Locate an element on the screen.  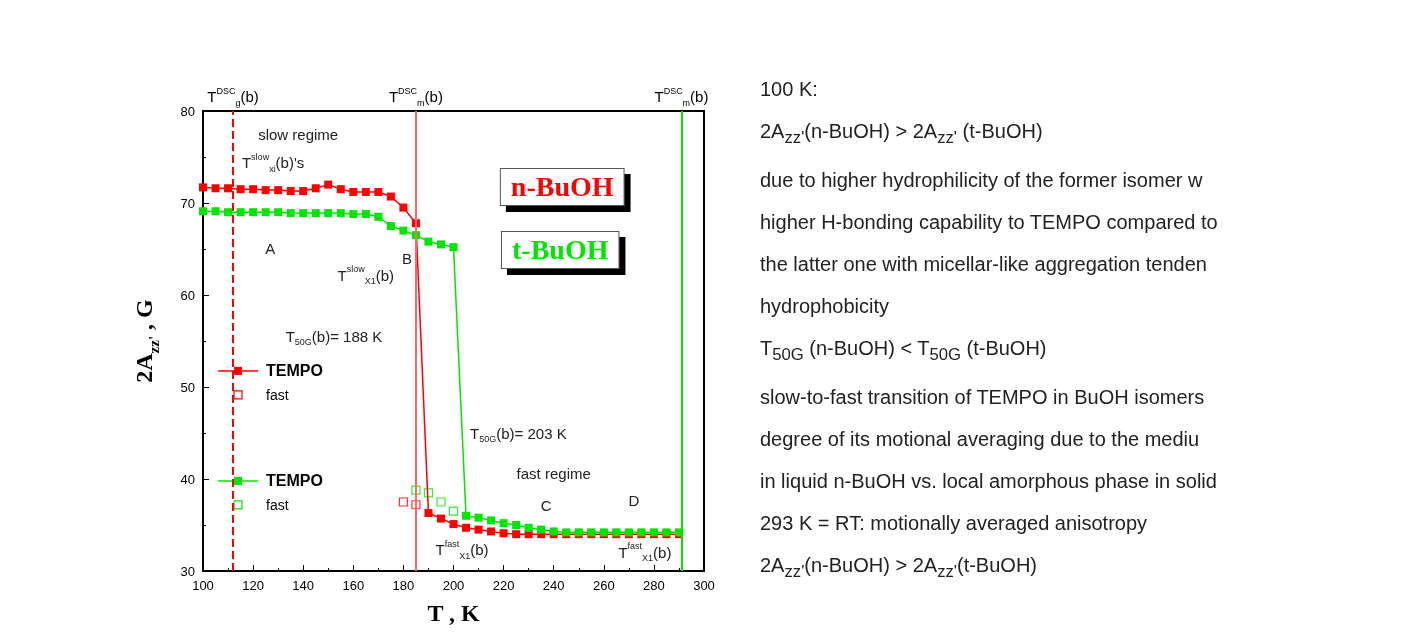
x-tick-label: 120 is located at coordinates (253, 585).